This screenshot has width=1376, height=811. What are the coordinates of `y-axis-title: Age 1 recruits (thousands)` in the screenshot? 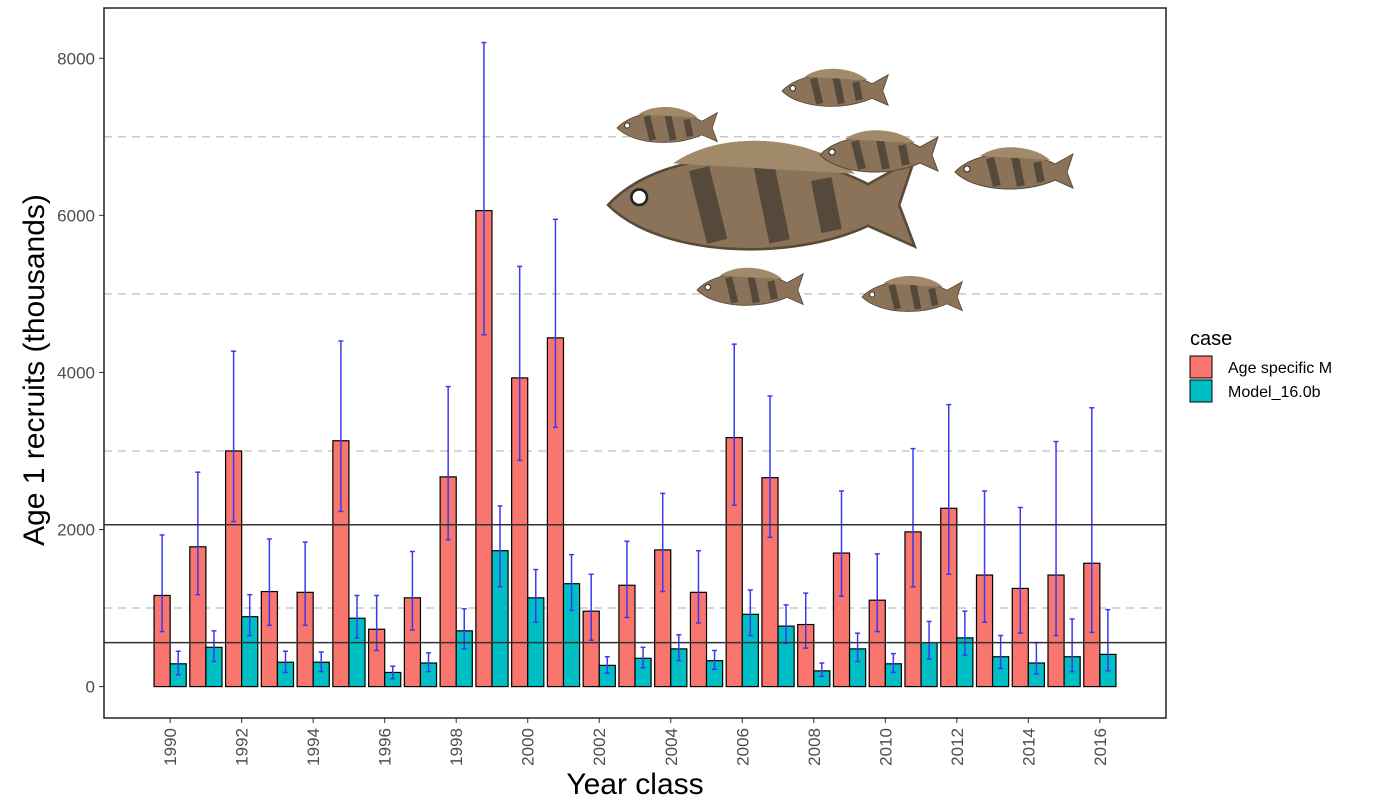 It's located at (34, 370).